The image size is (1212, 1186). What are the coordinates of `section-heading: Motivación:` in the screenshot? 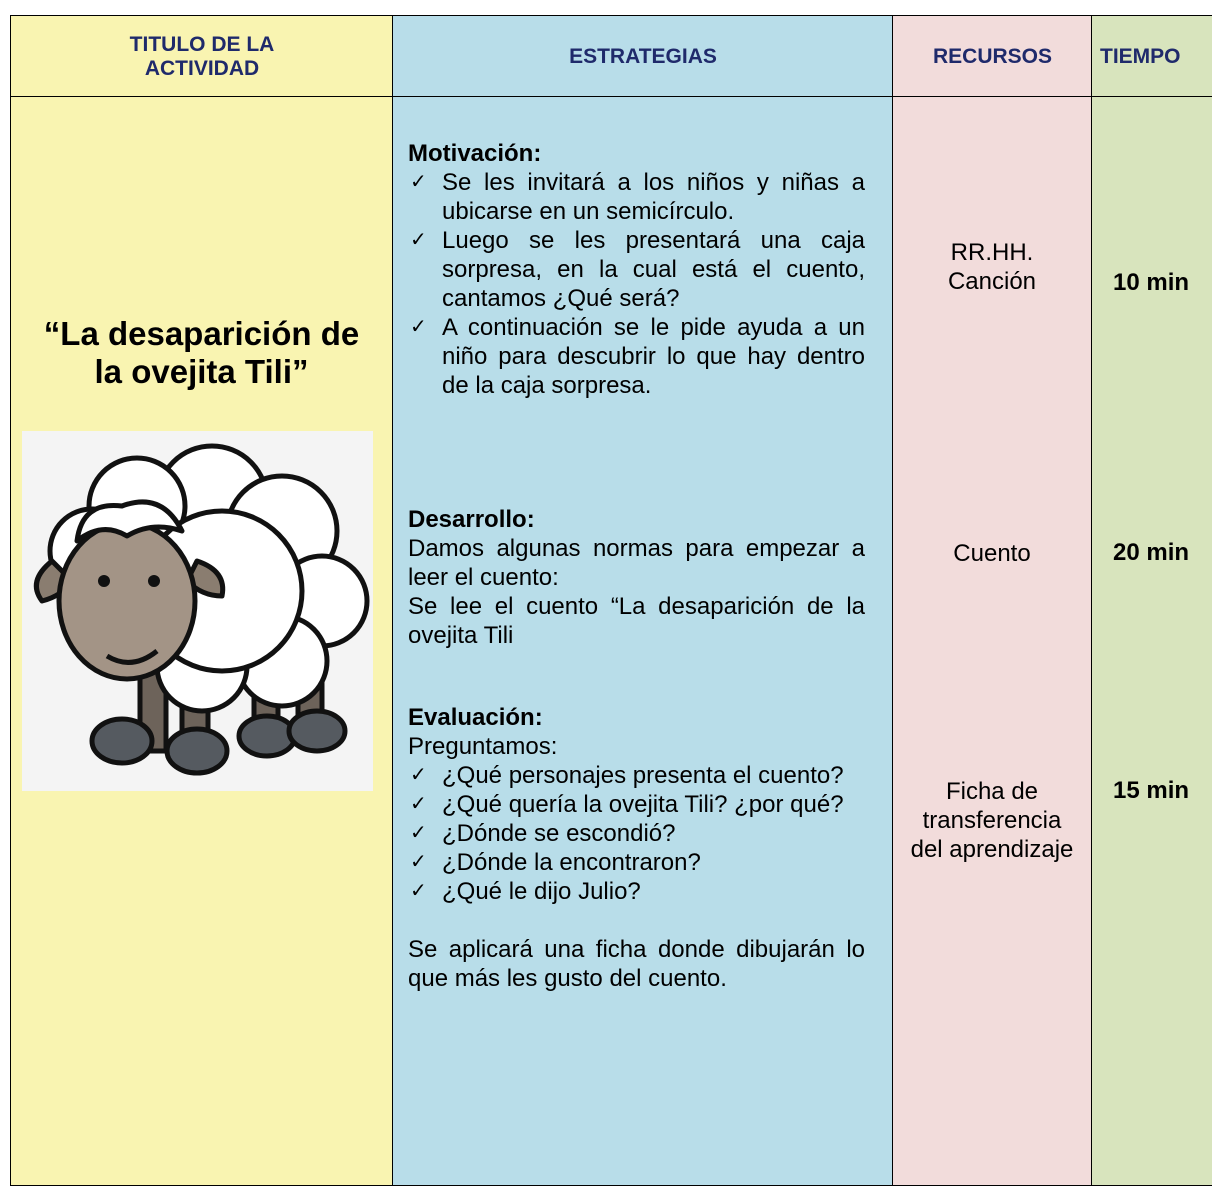 It's located at (475, 153).